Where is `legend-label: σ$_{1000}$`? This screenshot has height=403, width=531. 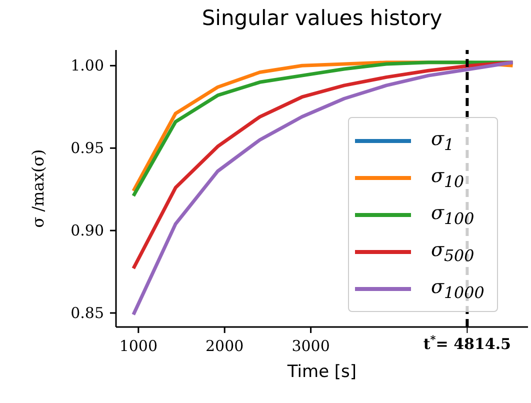 legend-label: σ$_{1000}$ is located at coordinates (457, 289).